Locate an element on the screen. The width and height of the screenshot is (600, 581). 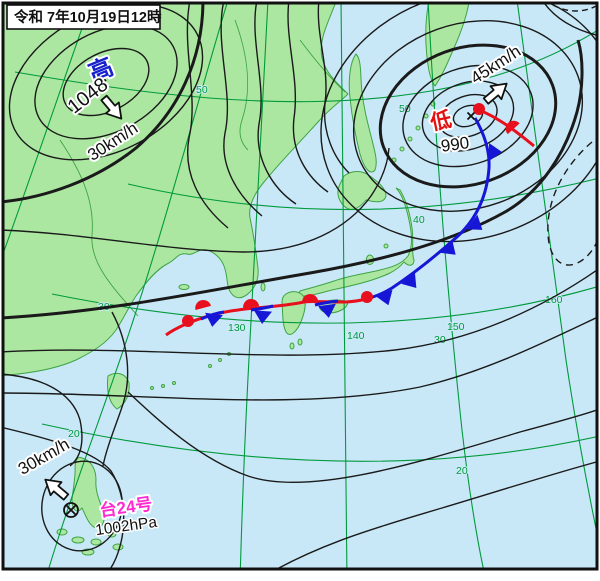
typhoon-arrow-northwest is located at coordinates (57, 489).